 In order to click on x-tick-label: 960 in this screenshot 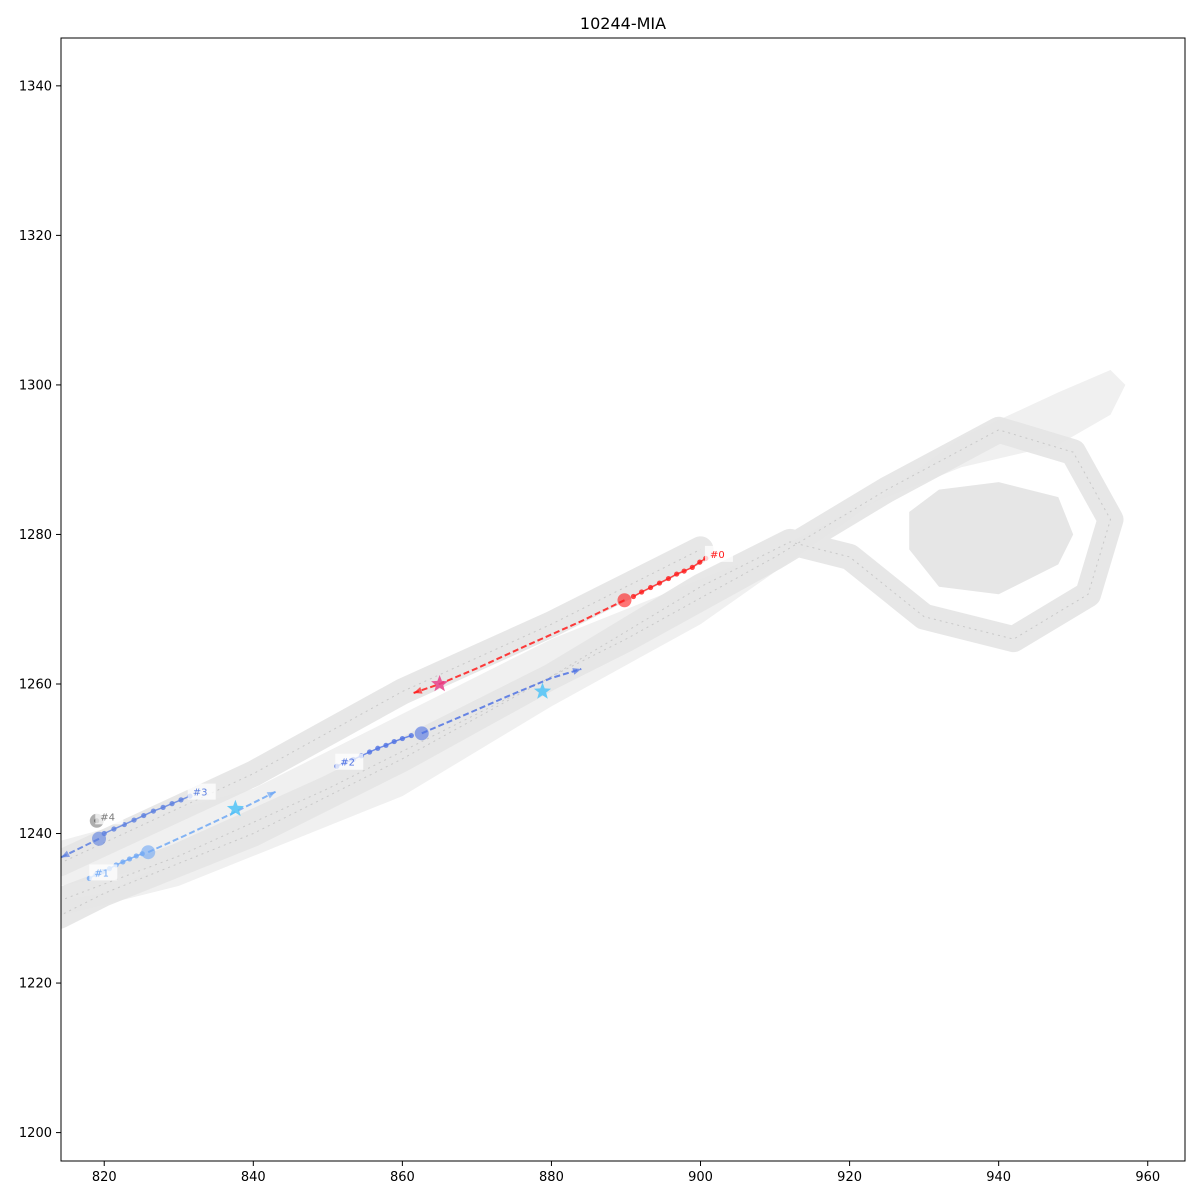, I will do `click(1147, 1177)`.